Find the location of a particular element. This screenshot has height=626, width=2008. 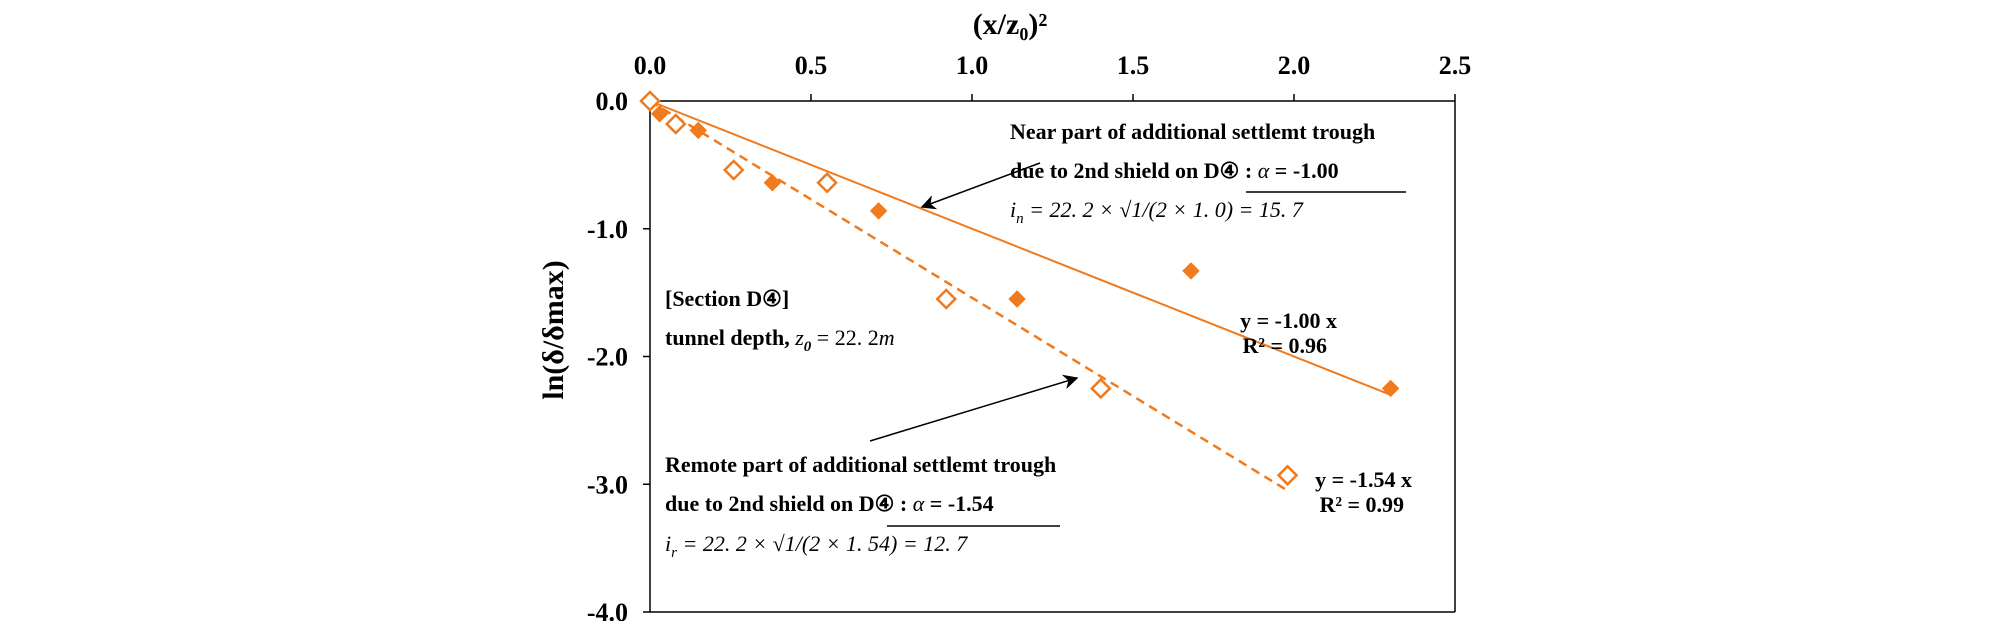

x-axis-title-text: (x/z₀)² is located at coordinates (1010, 24).